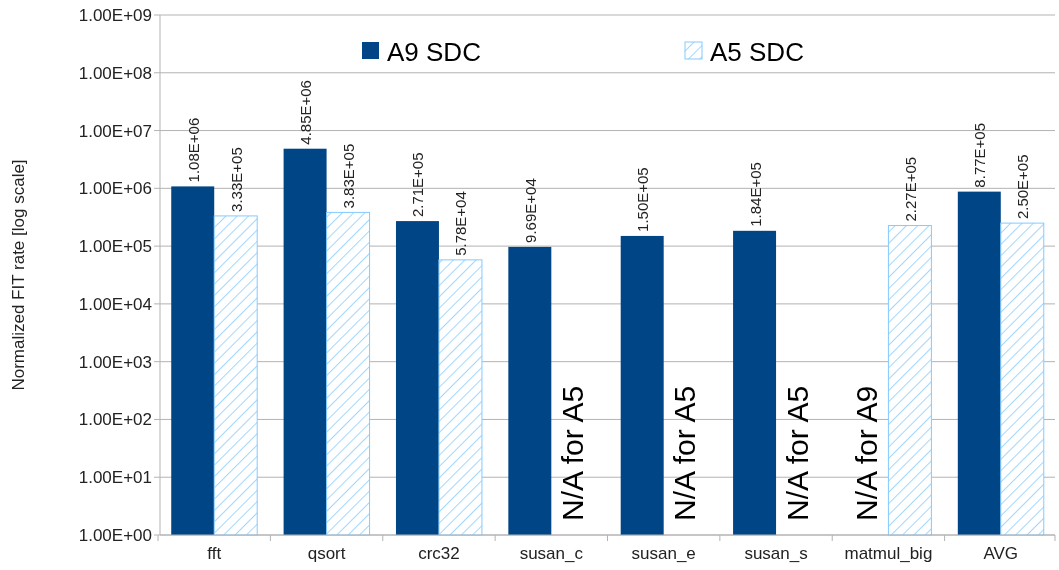 The image size is (1059, 570). What do you see at coordinates (663, 553) in the screenshot?
I see `x-tick-label: susan_e` at bounding box center [663, 553].